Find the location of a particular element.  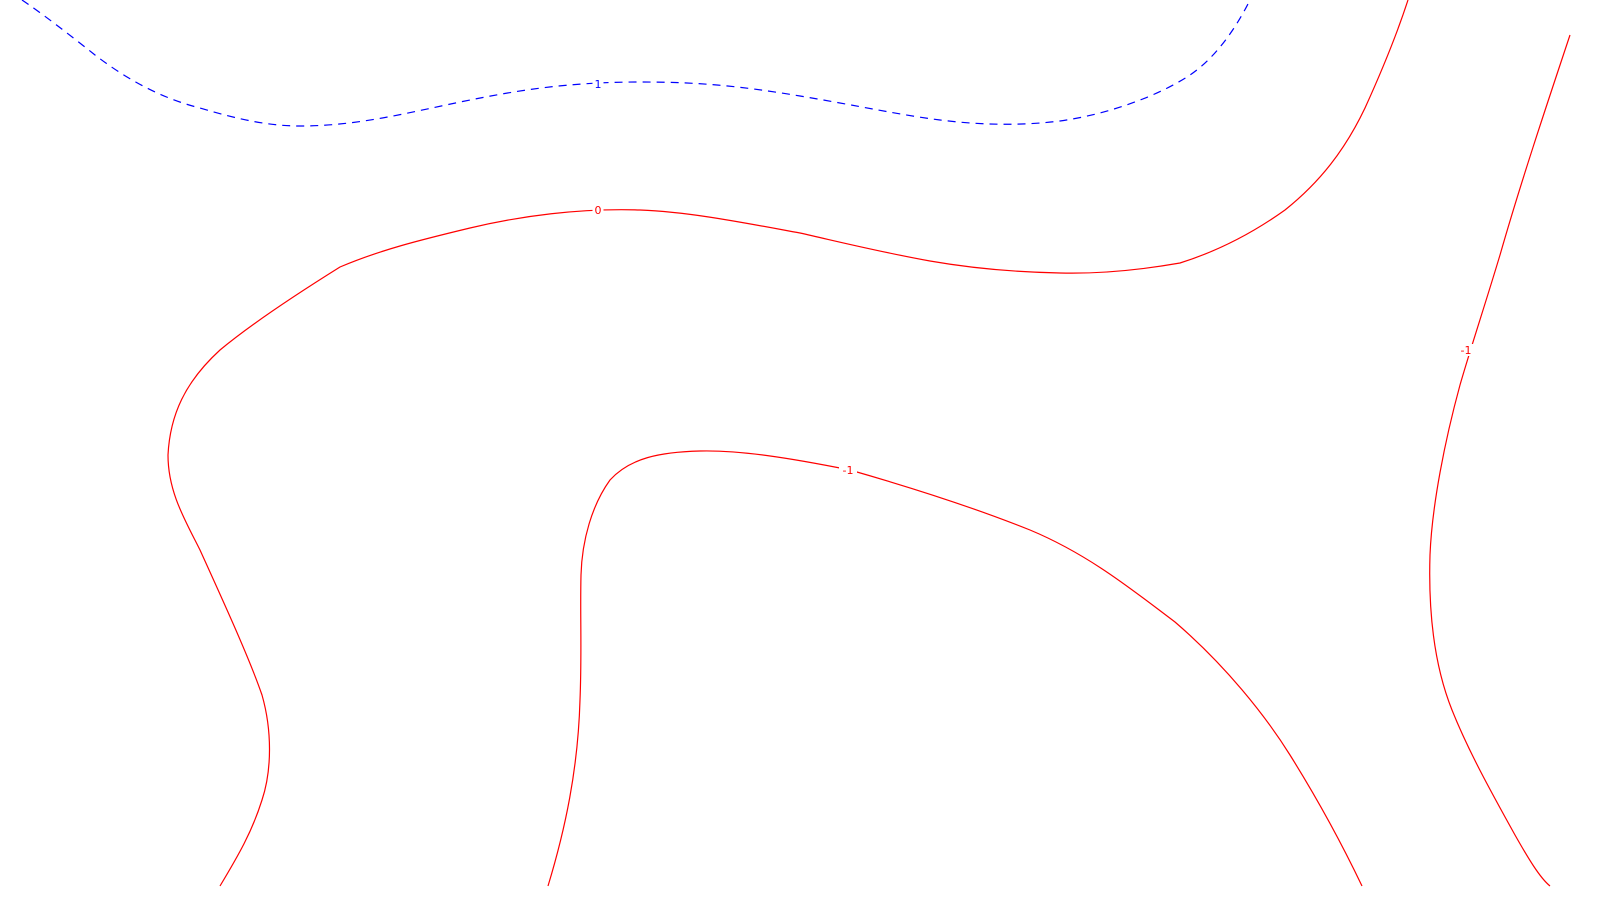

contour-level-neg1_right: -1 is located at coordinates (1500, 460).